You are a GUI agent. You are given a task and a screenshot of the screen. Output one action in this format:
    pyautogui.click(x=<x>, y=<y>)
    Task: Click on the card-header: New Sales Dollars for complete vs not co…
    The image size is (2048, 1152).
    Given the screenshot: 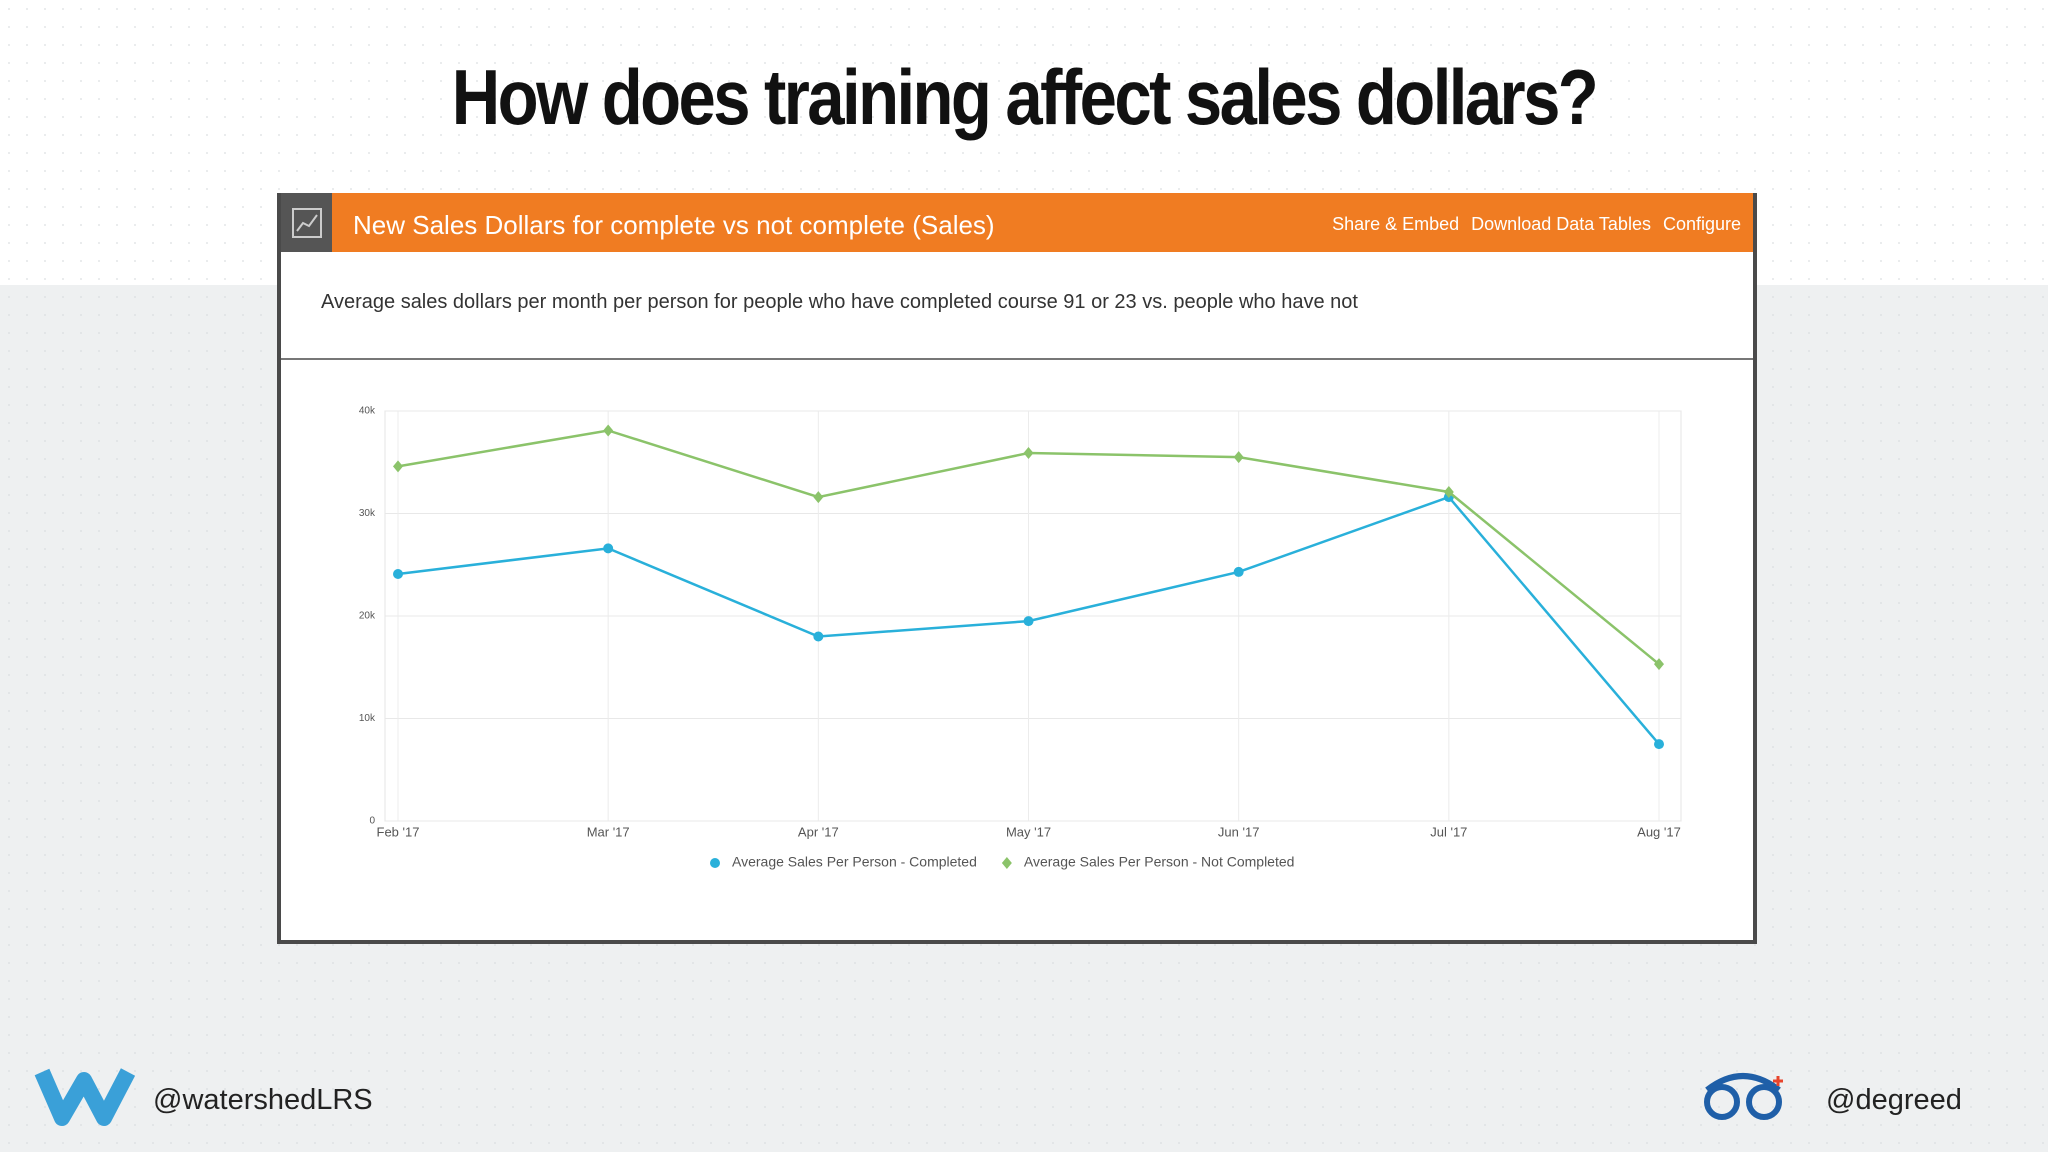 What is the action you would take?
    pyautogui.click(x=1017, y=222)
    